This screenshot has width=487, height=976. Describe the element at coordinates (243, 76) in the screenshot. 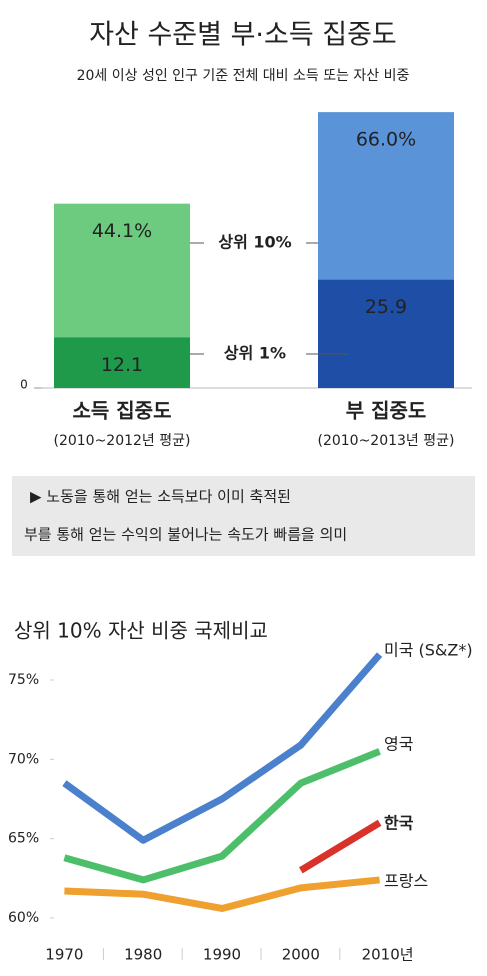

I see `chart-subtitle: 20세 이상 성인 인구 기준 전체 대비 소득 또는 자산 비중` at that location.